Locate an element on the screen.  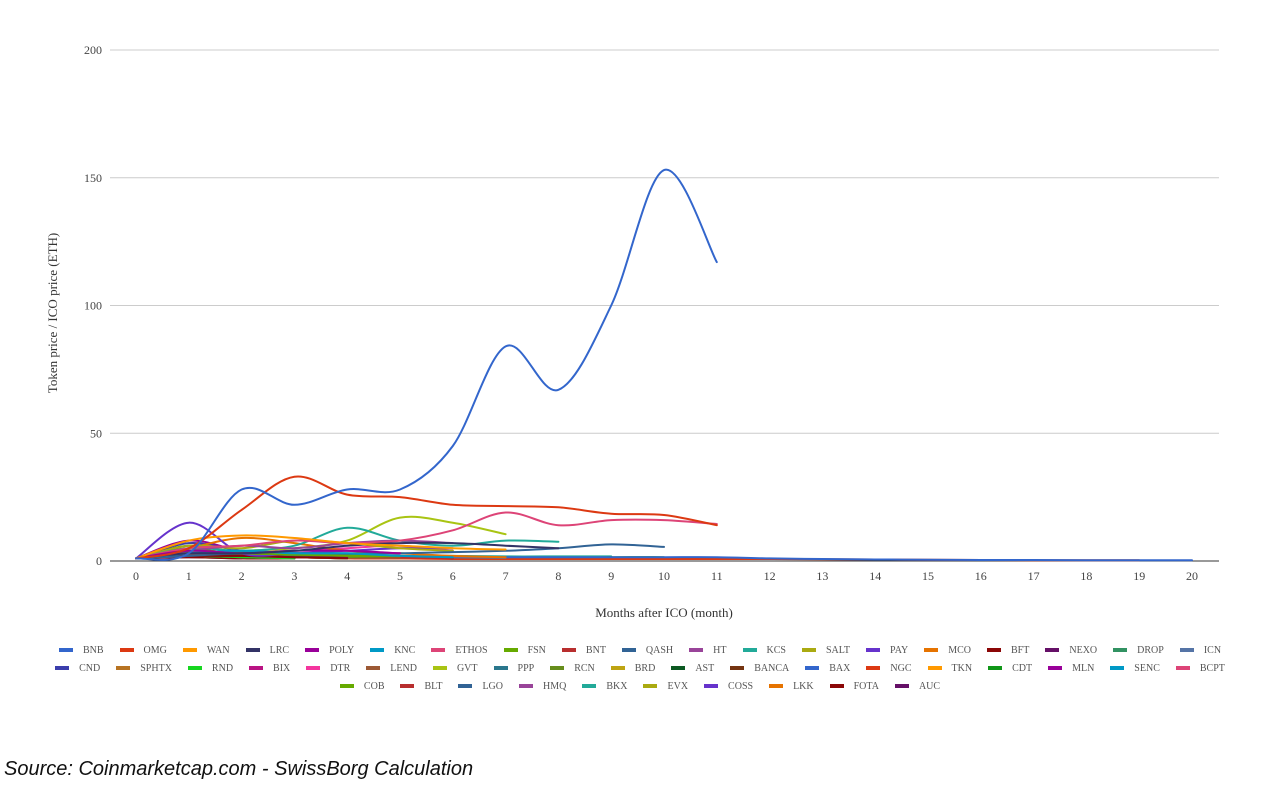
legend-item-lkk: LKK is located at coordinates (791, 686).